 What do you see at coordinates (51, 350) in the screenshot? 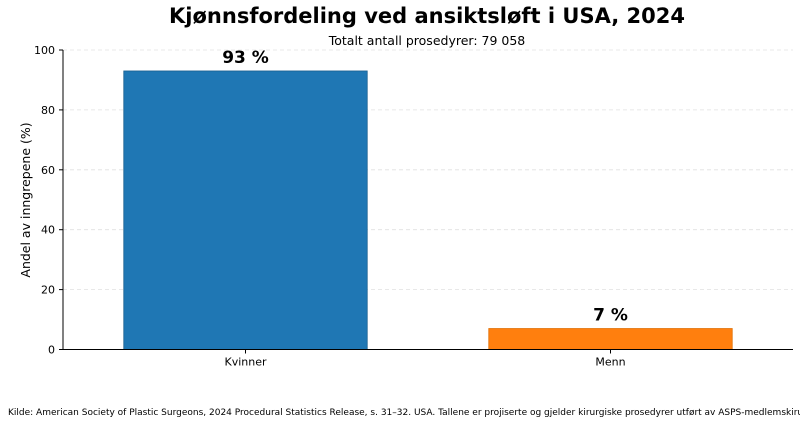
I see `y-tick-label: 0` at bounding box center [51, 350].